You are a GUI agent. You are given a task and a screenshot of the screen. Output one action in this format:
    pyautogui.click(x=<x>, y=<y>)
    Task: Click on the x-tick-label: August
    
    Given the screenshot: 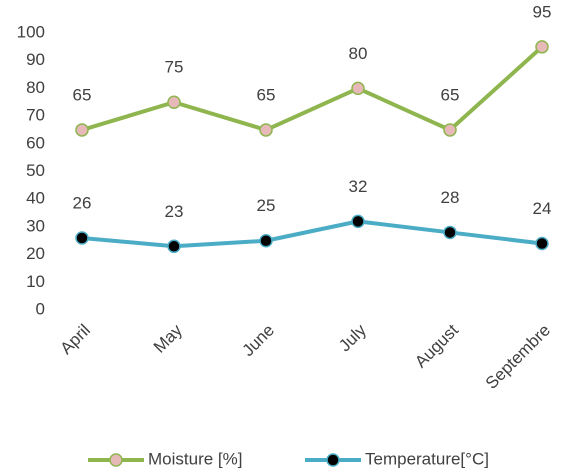 What is the action you would take?
    pyautogui.click(x=436, y=345)
    